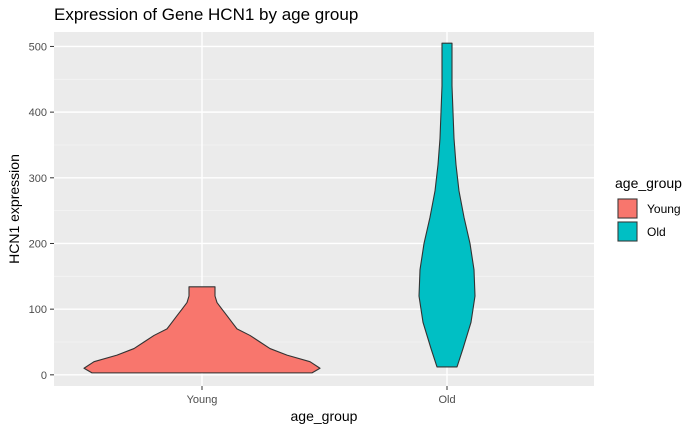 The width and height of the screenshot is (700, 432). I want to click on legend-title: age_group, so click(648, 183).